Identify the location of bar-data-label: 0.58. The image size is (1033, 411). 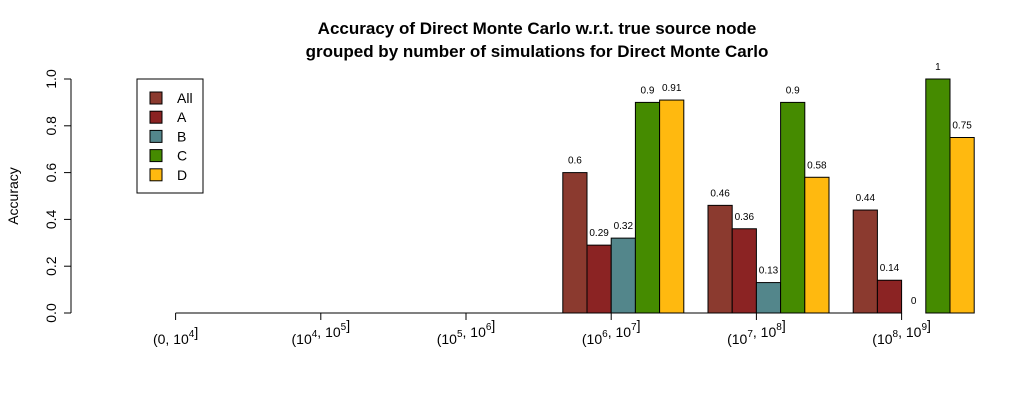
(817, 165).